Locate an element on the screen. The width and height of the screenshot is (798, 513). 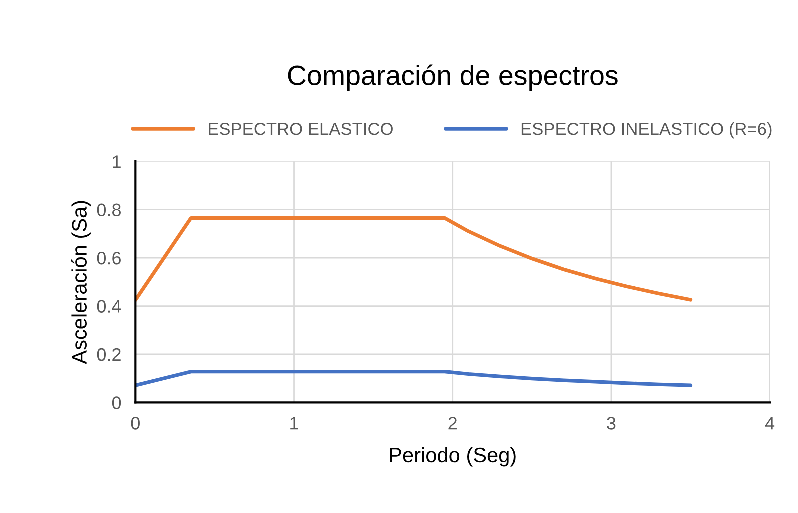
y-tick-label: 0.2 is located at coordinates (109, 355).